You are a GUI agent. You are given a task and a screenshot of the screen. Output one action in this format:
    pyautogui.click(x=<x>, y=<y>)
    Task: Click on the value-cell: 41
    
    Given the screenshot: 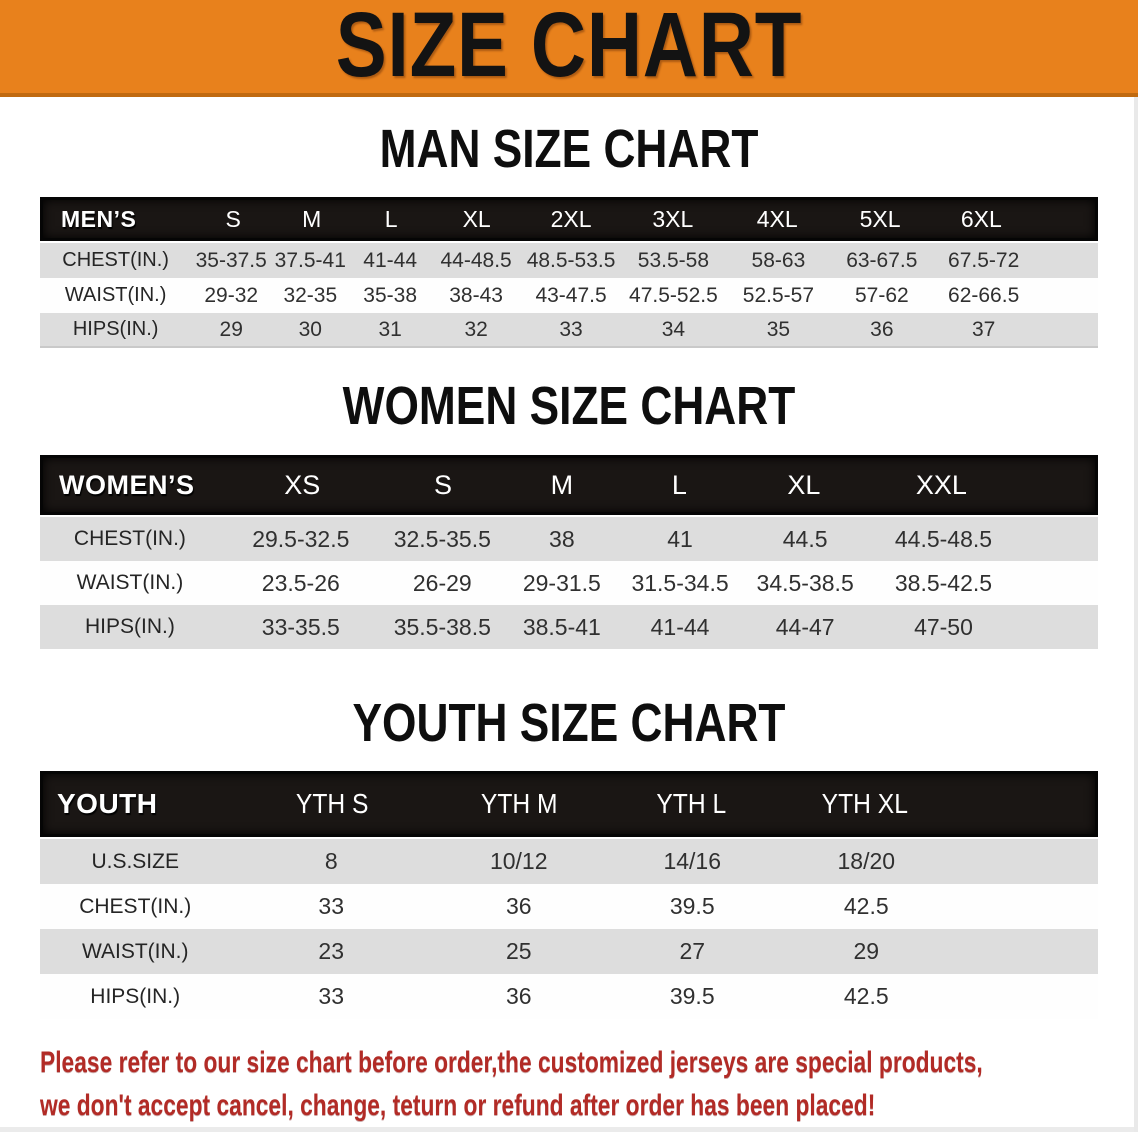 What is the action you would take?
    pyautogui.click(x=680, y=538)
    